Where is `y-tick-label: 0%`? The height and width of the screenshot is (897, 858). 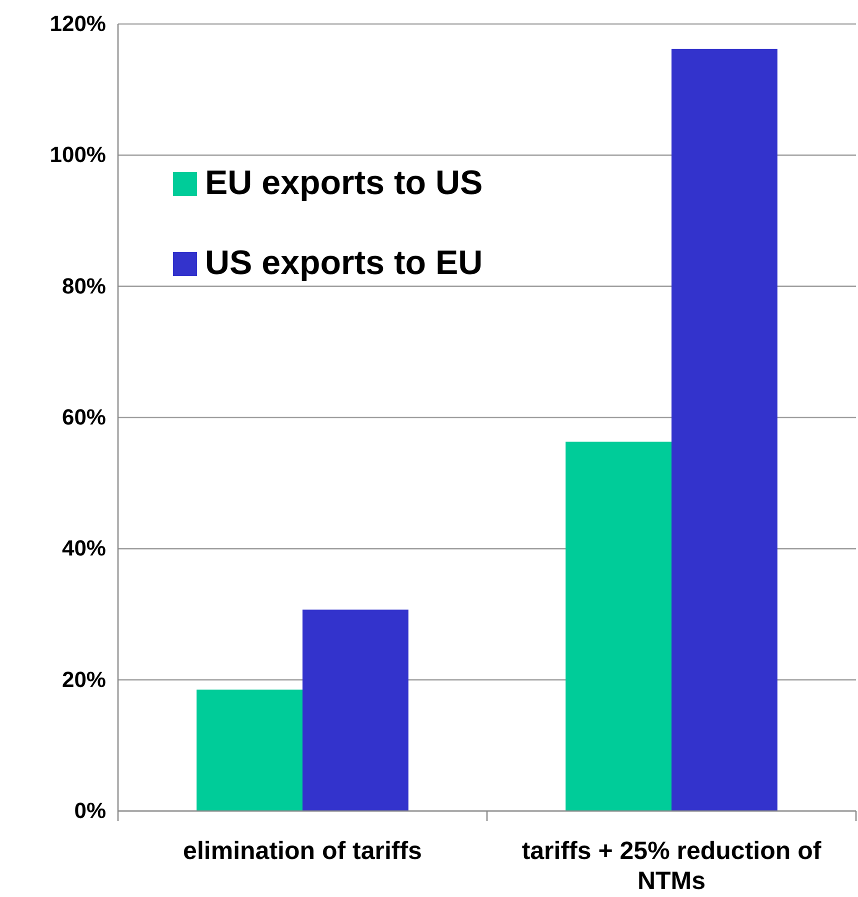 y-tick-label: 0% is located at coordinates (90, 811).